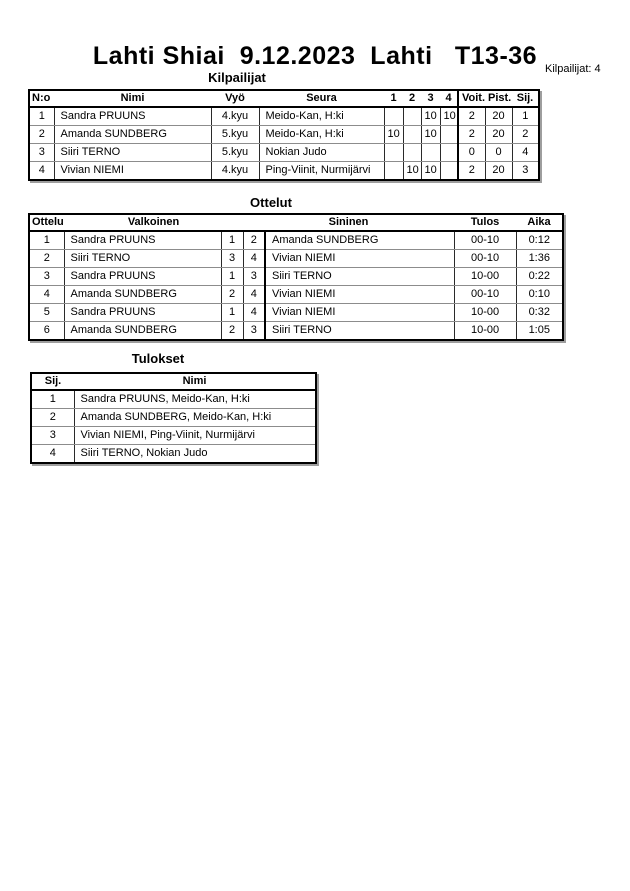 The width and height of the screenshot is (630, 891). Describe the element at coordinates (321, 171) in the screenshot. I see `cell-seura: Ping-Viinit, Nurmijärvi` at that location.